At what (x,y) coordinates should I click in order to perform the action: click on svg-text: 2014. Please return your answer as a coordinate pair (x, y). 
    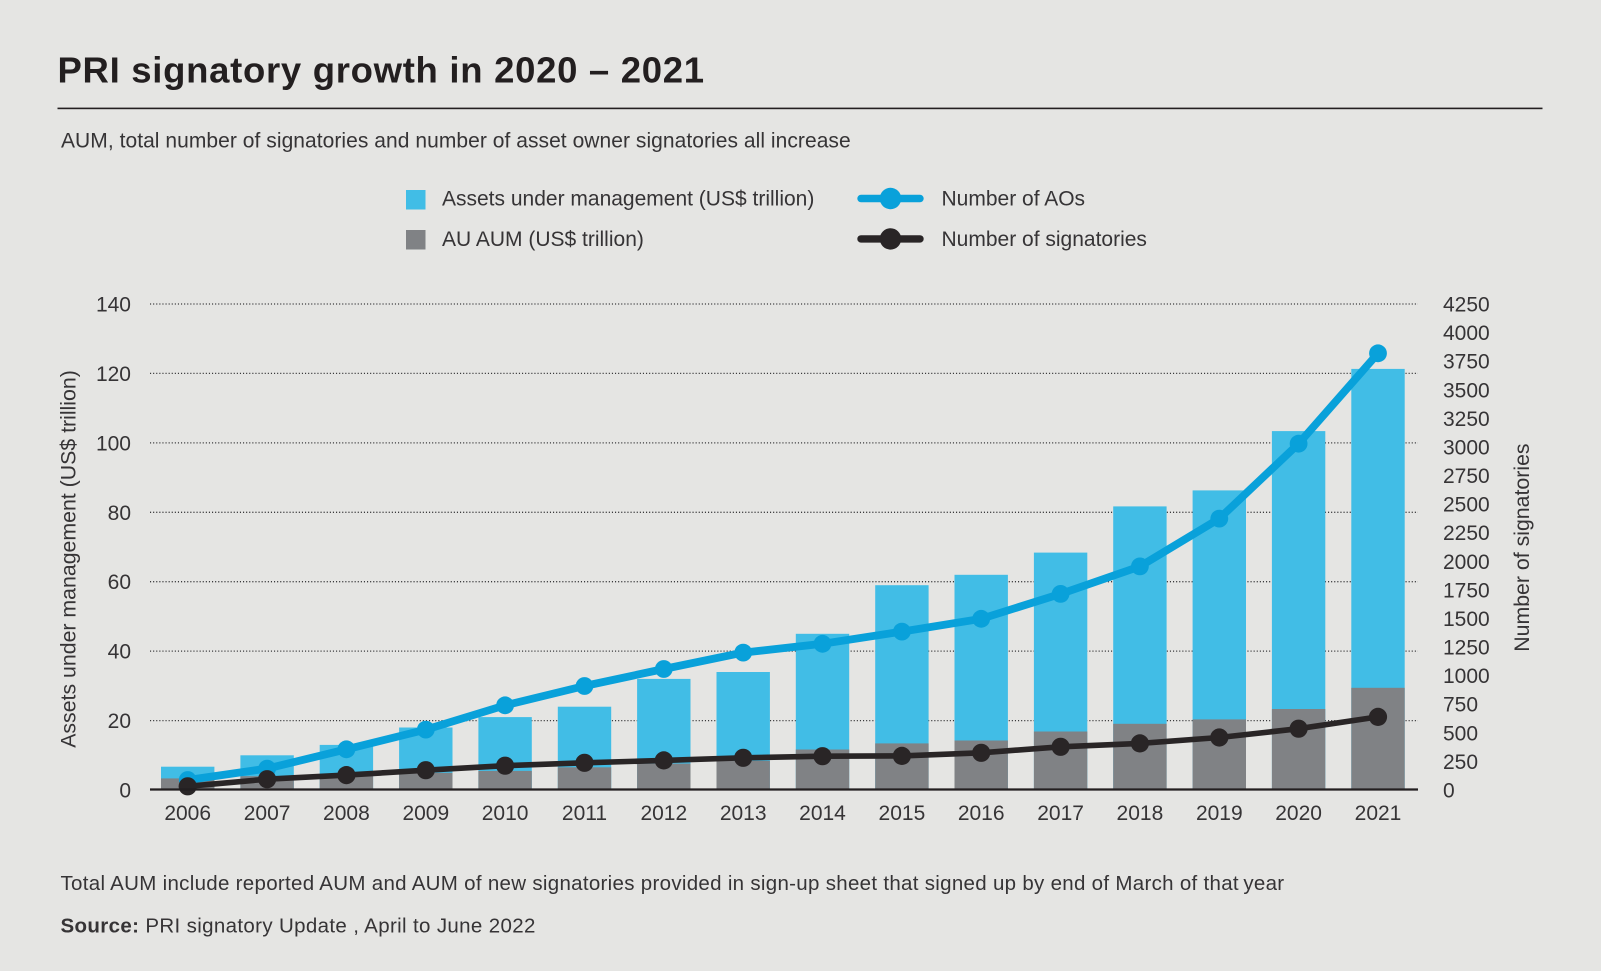
    Looking at the image, I should click on (822, 813).